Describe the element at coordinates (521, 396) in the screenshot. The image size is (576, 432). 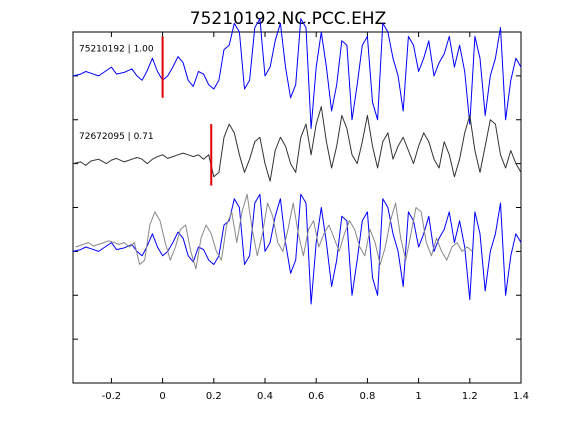
I see `x-tick-label: 1.4` at that location.